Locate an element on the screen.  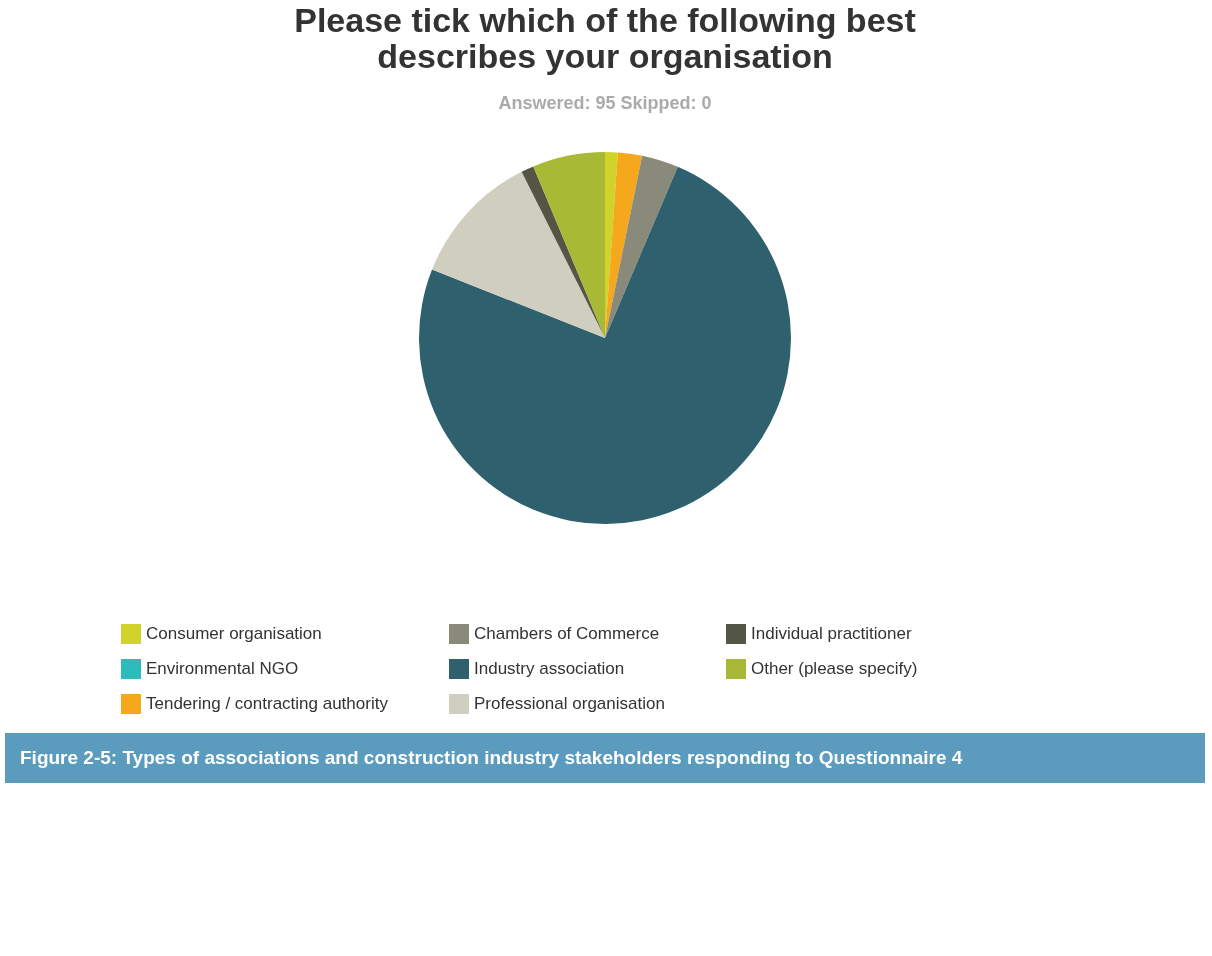
legend-label: Chambers of Commerce is located at coordinates (567, 633).